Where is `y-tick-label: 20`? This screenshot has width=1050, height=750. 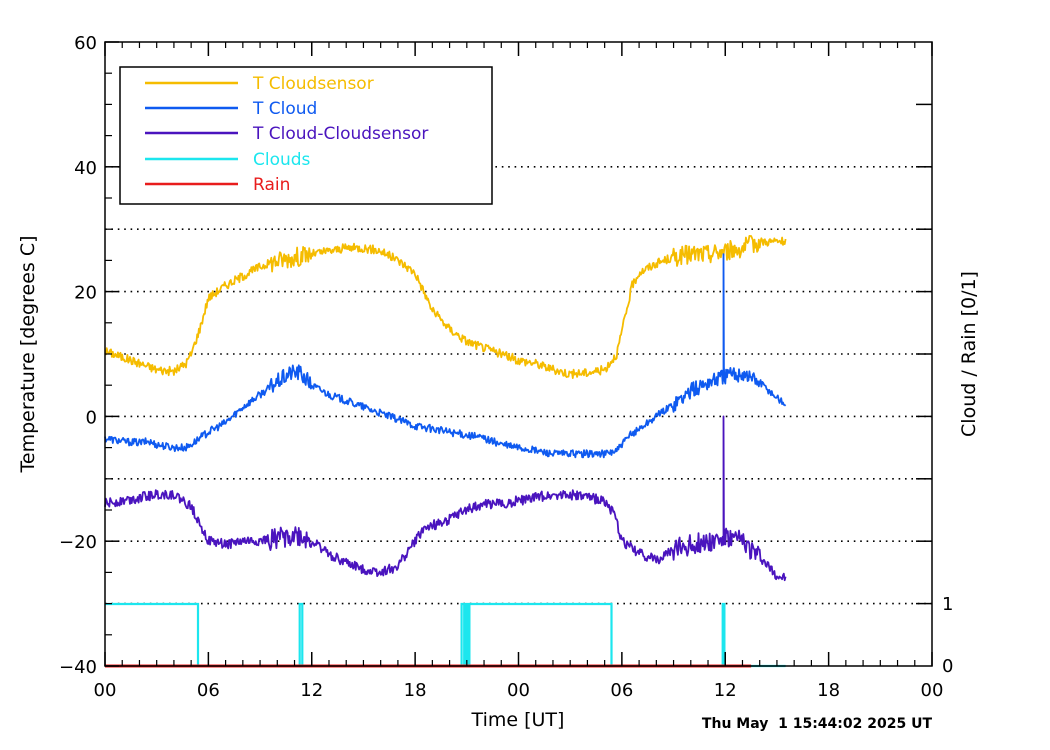
y-tick-label: 20 is located at coordinates (85, 293).